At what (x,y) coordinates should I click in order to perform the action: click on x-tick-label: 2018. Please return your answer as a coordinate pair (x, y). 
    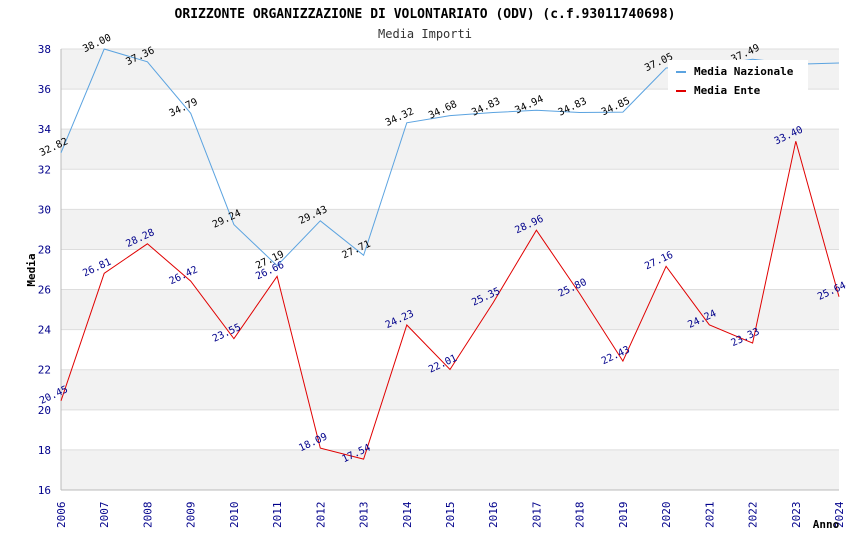
    Looking at the image, I should click on (580, 515).